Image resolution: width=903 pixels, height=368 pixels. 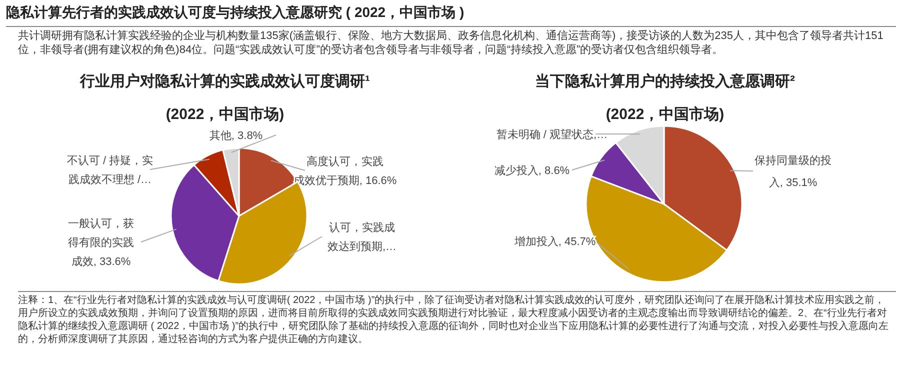 What do you see at coordinates (793, 172) in the screenshot?
I see `slice-label: 保持同量级的投入, 35.1%` at bounding box center [793, 172].